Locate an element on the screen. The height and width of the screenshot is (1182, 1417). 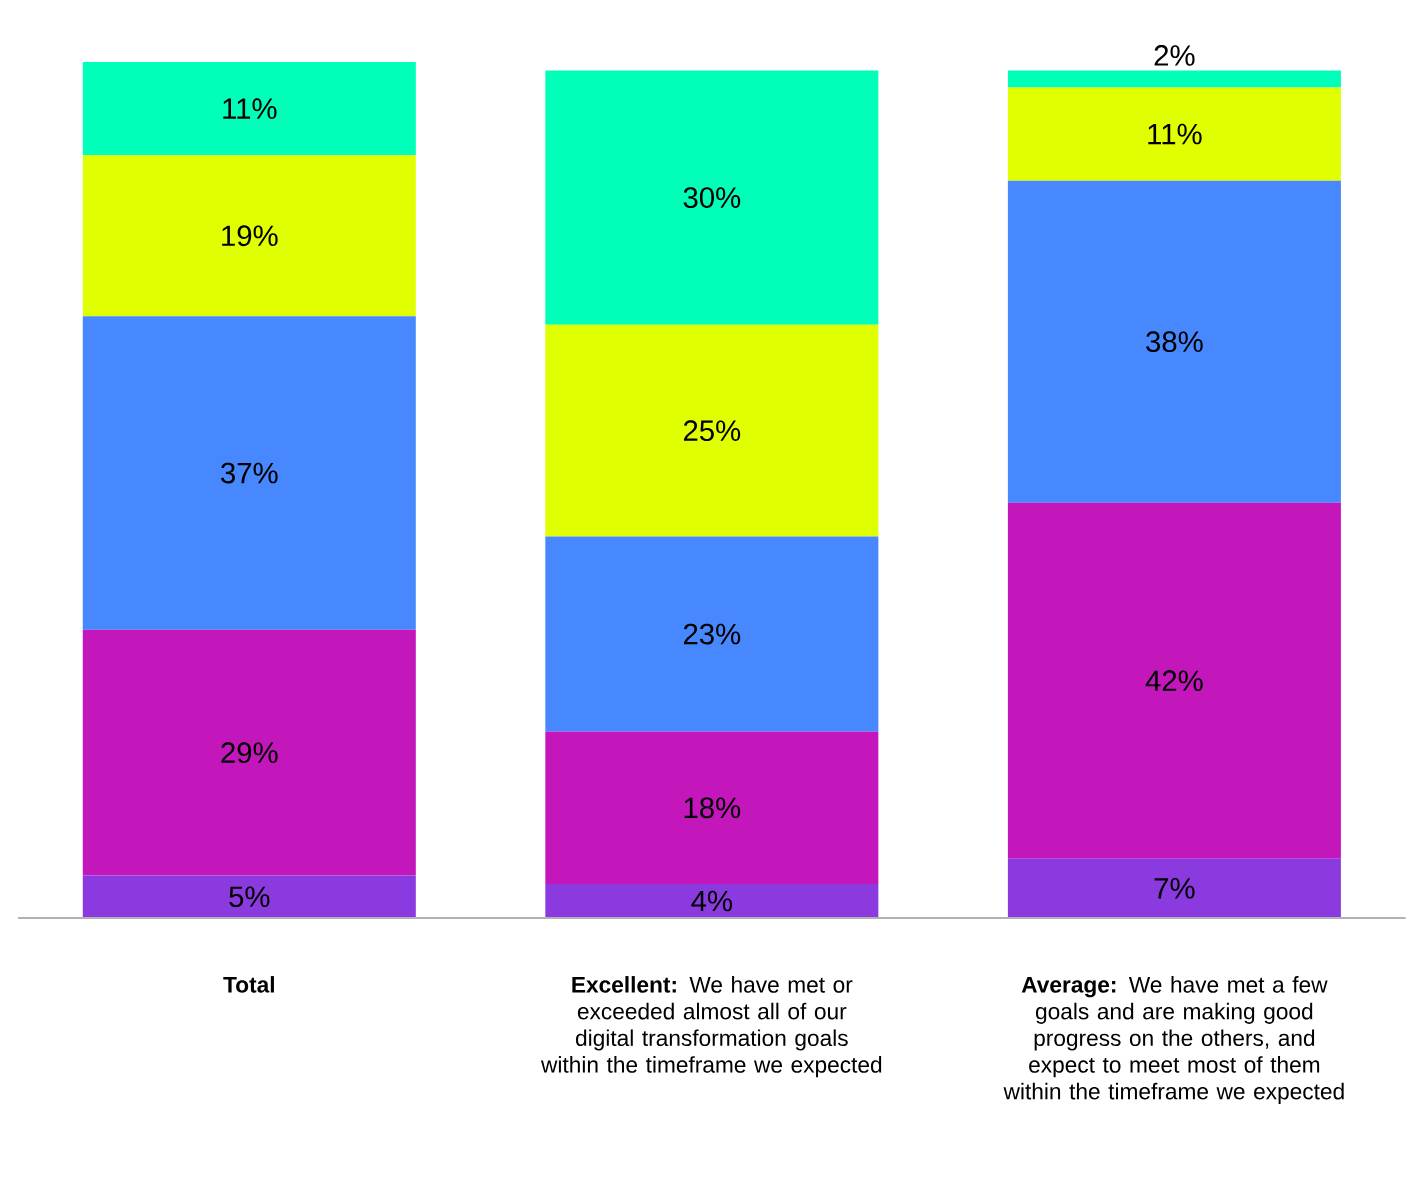
data-label: 7% is located at coordinates (1174, 888).